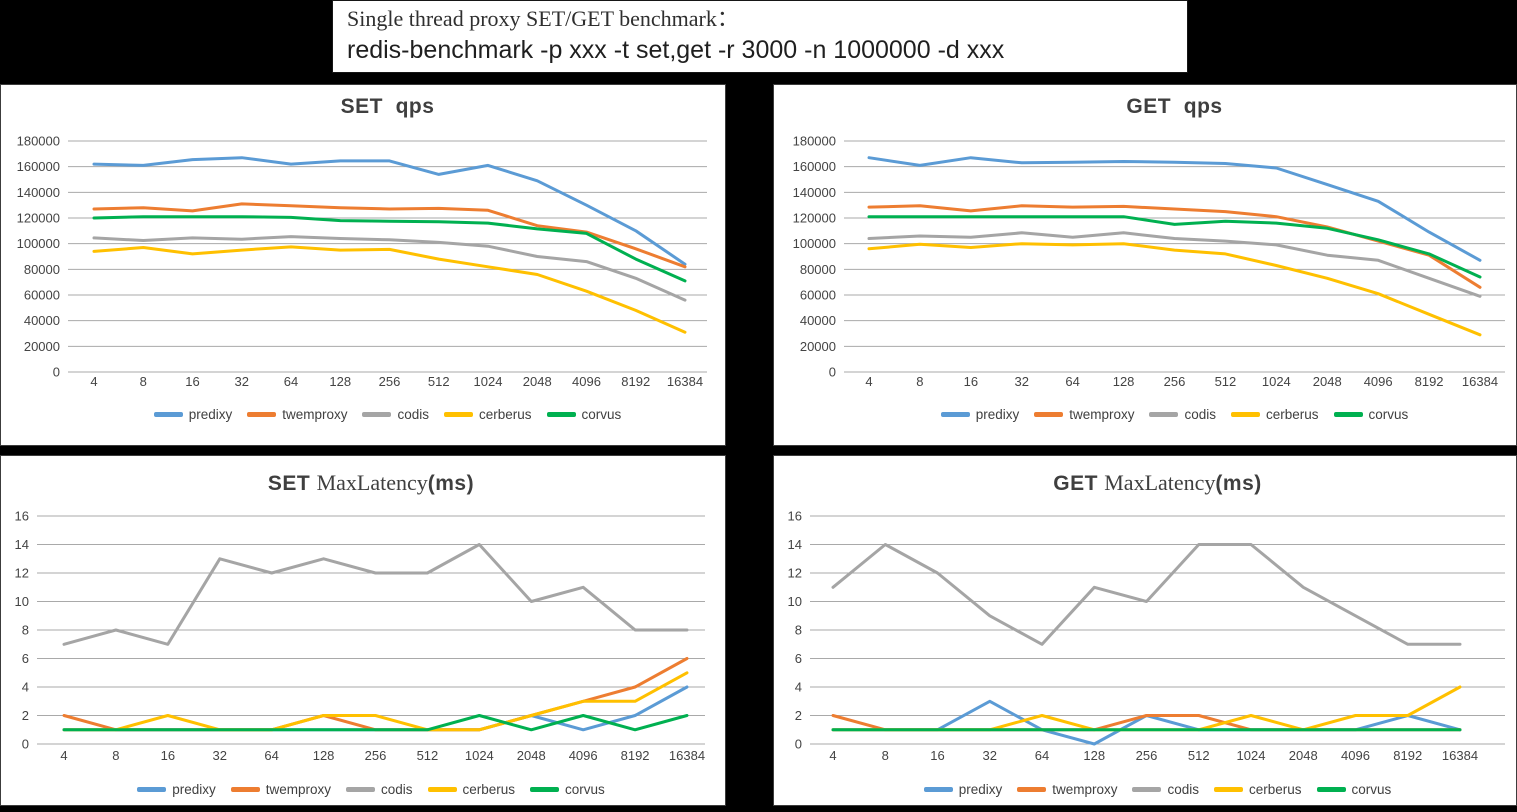 This screenshot has height=812, width=1517. Describe the element at coordinates (980, 789) in the screenshot. I see `legend-label: predixy` at that location.